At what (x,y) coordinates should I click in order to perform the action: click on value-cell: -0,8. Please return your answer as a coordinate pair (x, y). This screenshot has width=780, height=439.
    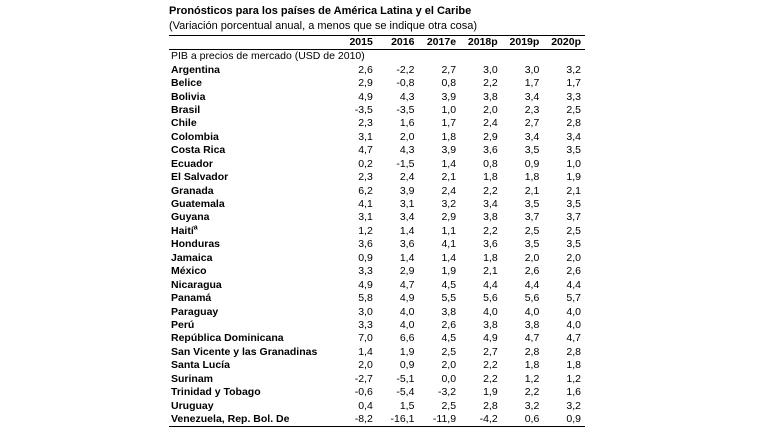
    Looking at the image, I should click on (405, 83).